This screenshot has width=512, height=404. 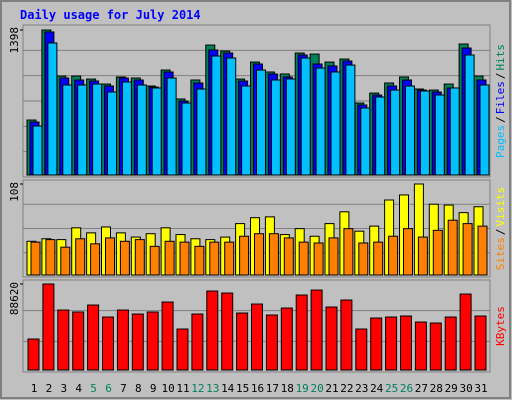 What do you see at coordinates (287, 388) in the screenshot?
I see `x-tick-label: 18` at bounding box center [287, 388].